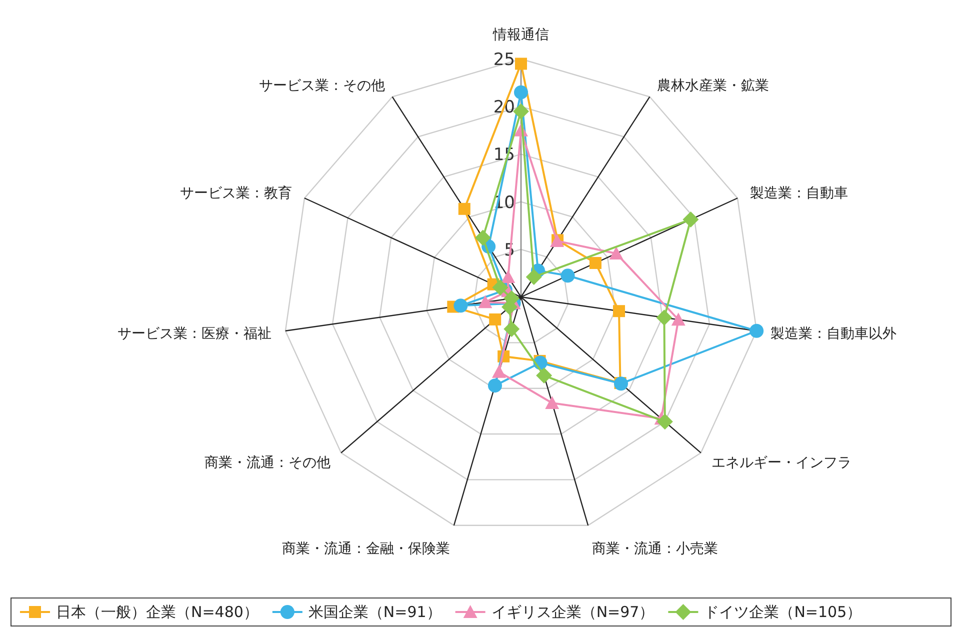  I want to click on spoke-label: サービス業：その他, so click(321, 86).